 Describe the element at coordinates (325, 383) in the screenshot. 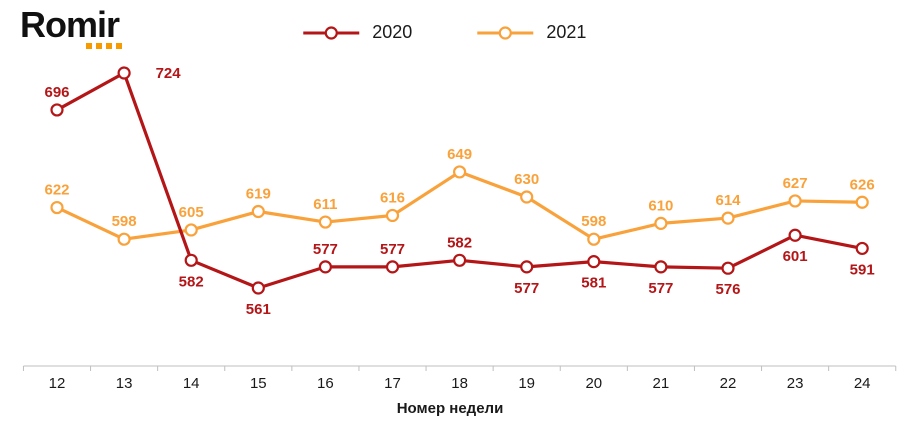

I see `x-tick-label: 16` at that location.